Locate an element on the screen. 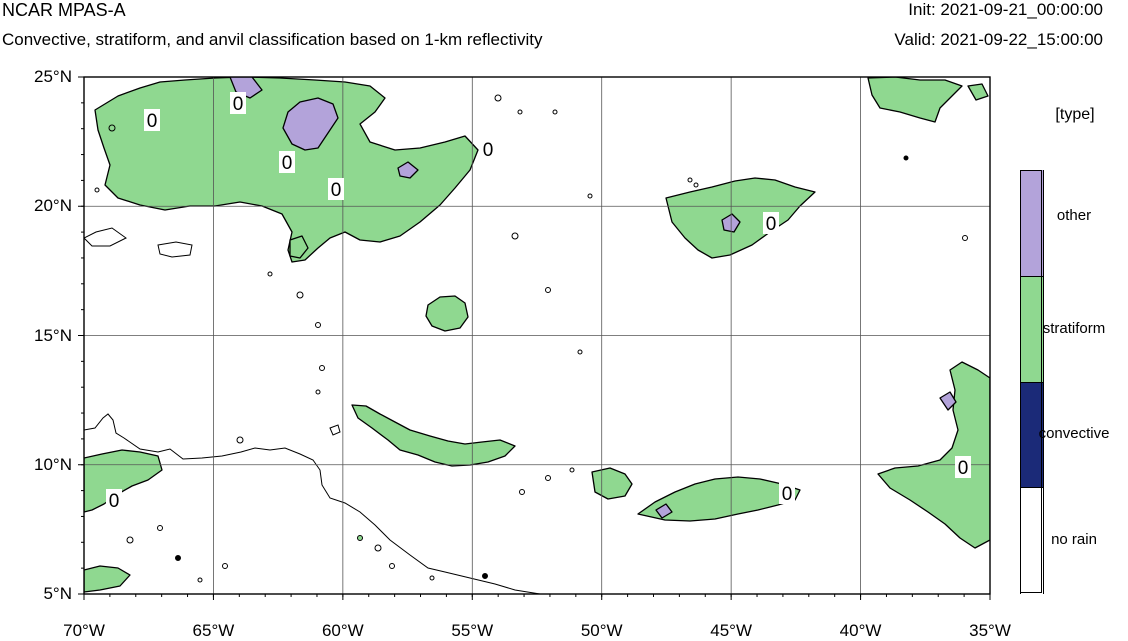 The width and height of the screenshot is (1128, 641). lon-tick-label: 50°W is located at coordinates (601, 630).